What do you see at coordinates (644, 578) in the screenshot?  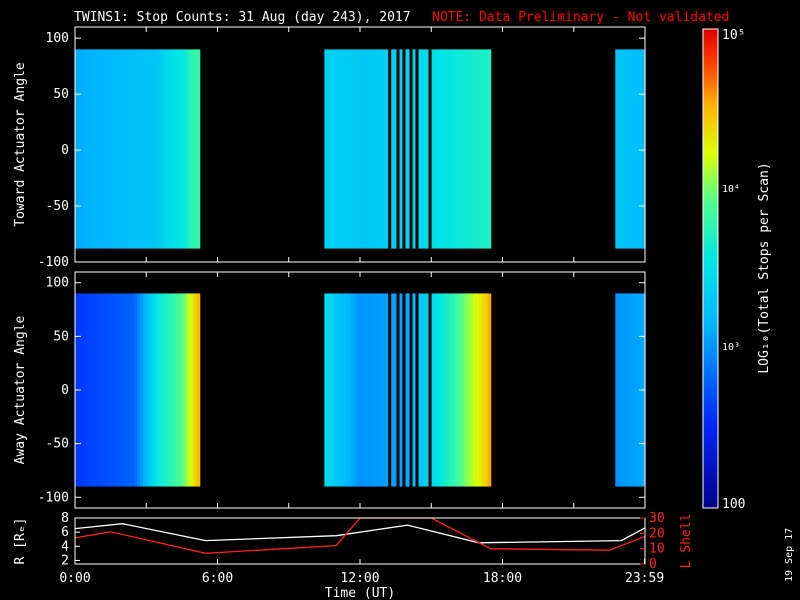 I see `x-tick-label: 23:59` at bounding box center [644, 578].